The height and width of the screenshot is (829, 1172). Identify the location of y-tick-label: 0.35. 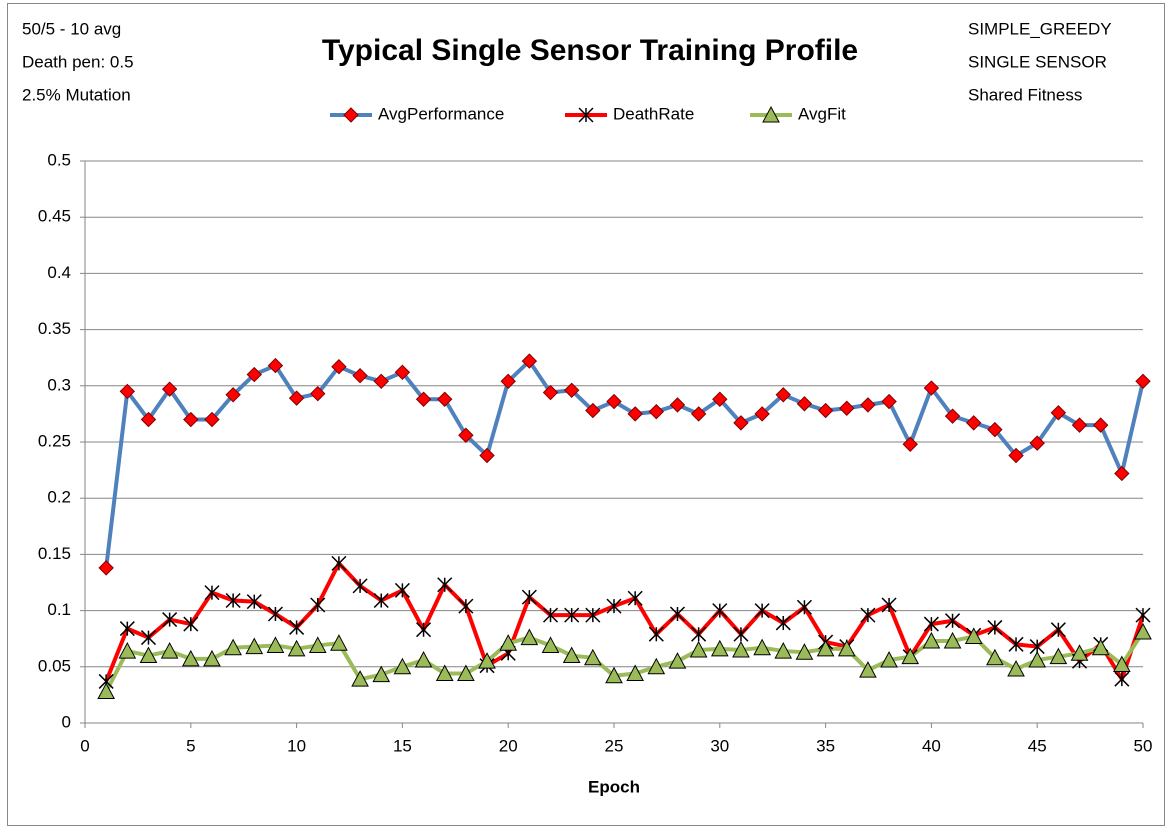
(54, 328).